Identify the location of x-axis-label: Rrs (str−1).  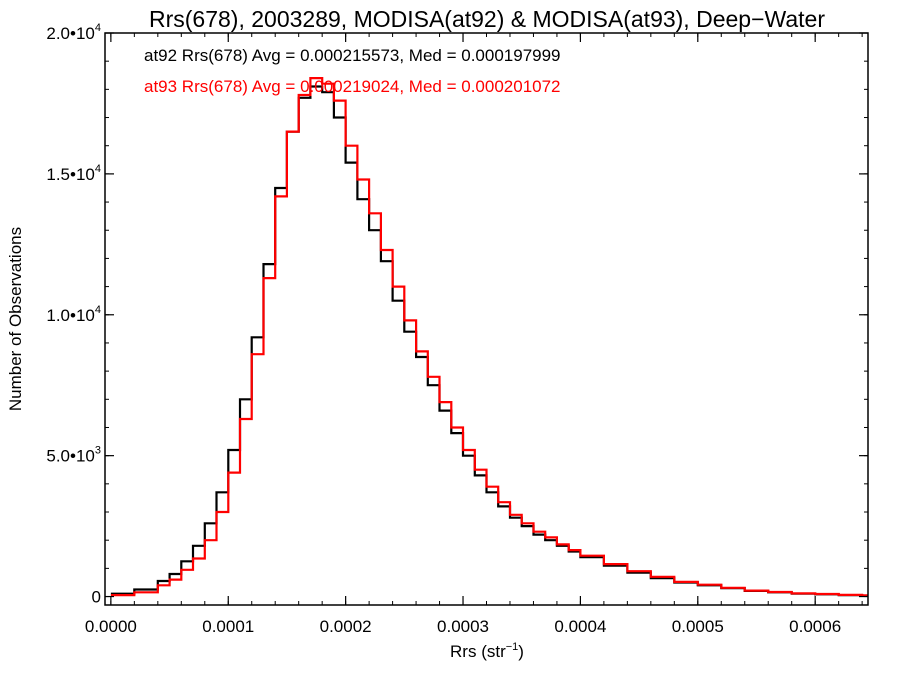
(487, 651).